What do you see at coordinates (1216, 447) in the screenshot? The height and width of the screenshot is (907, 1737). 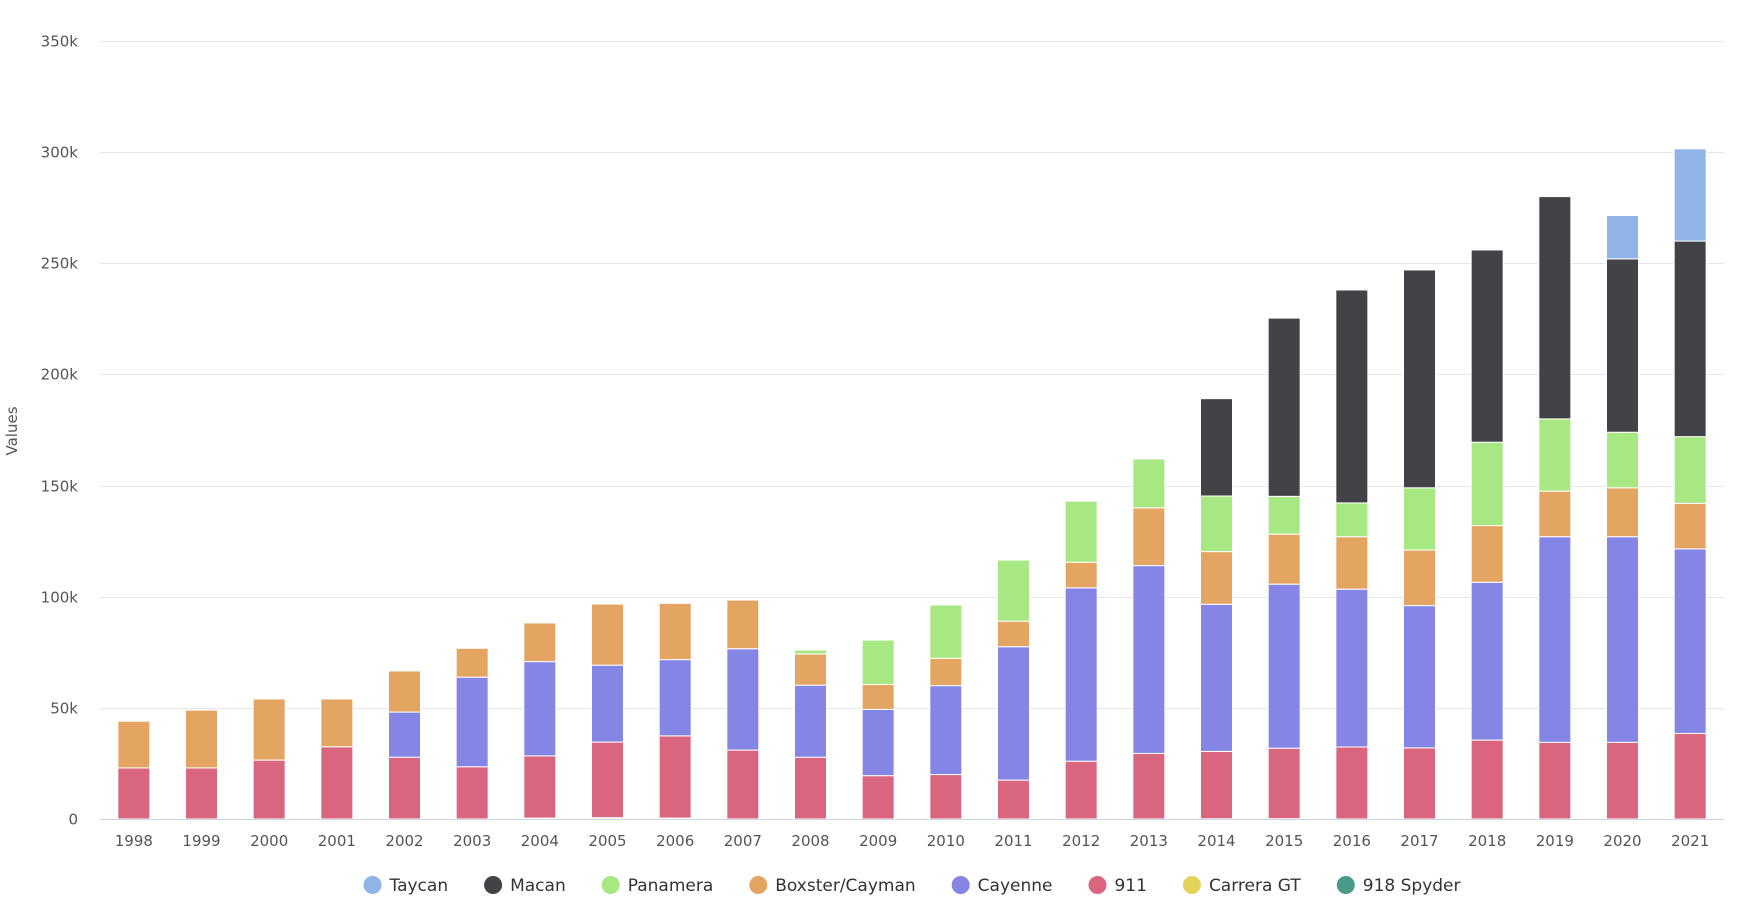 I see `bar-segment-macan-2014` at bounding box center [1216, 447].